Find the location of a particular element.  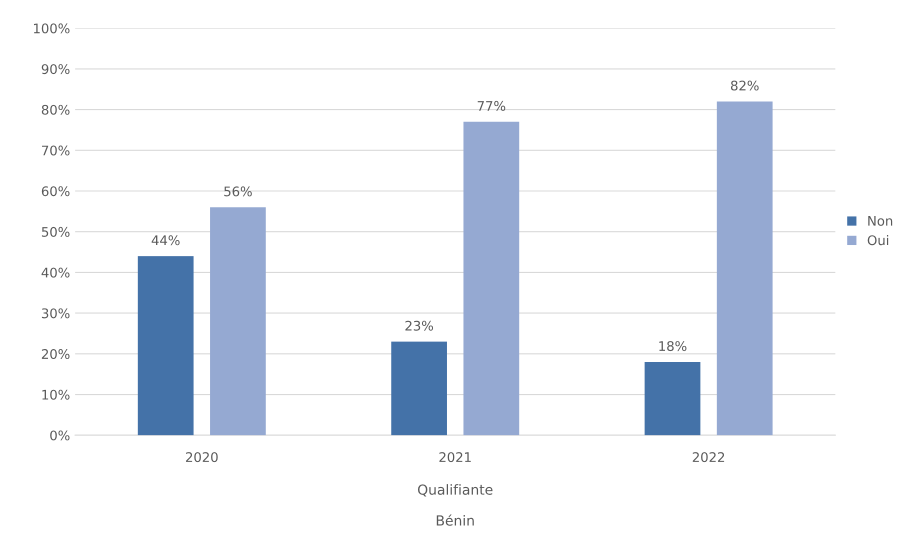

y-tick-label: 50% is located at coordinates (56, 231).